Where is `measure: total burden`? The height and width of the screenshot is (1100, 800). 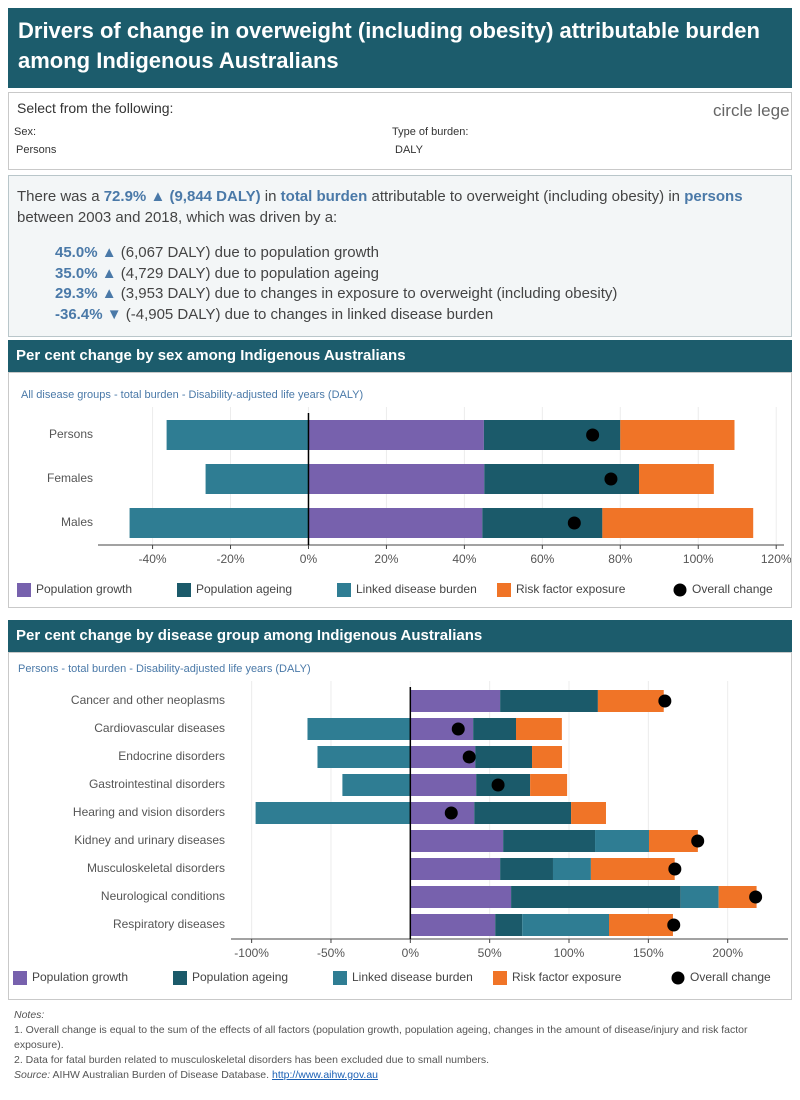 measure: total burden is located at coordinates (324, 196).